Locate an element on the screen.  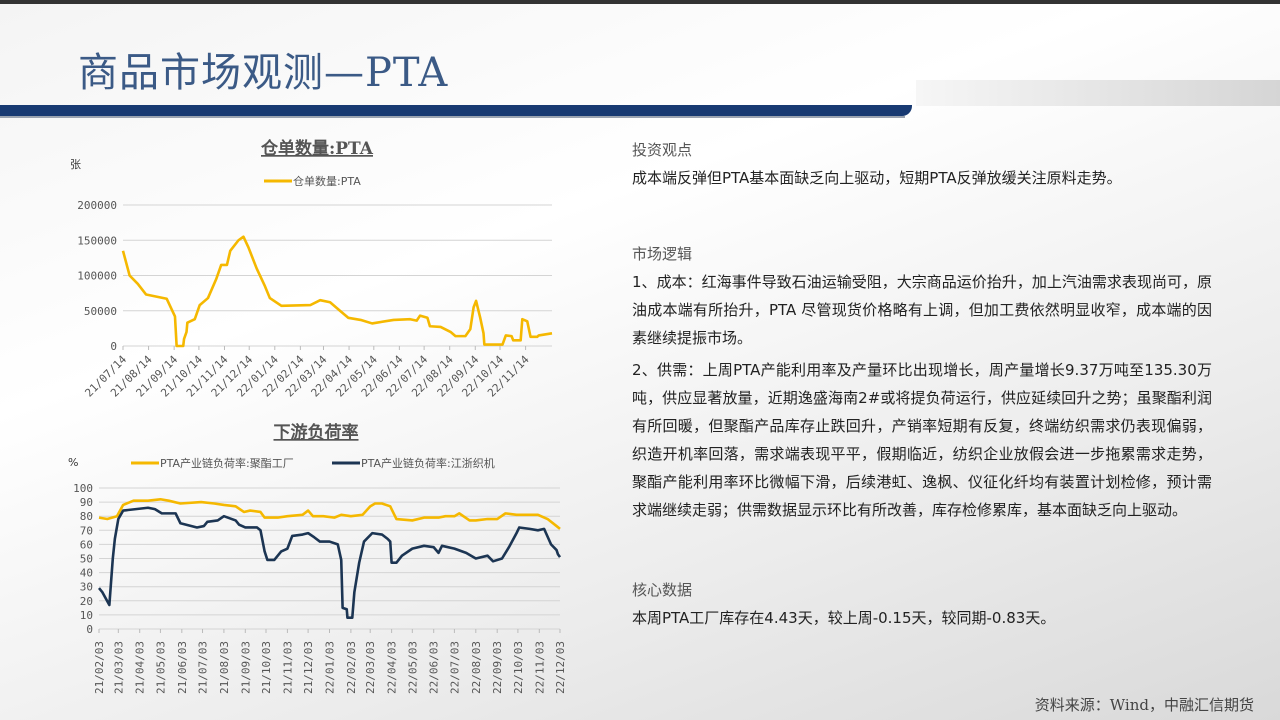
x-tick-label: 21/03/03 is located at coordinates (118, 667).